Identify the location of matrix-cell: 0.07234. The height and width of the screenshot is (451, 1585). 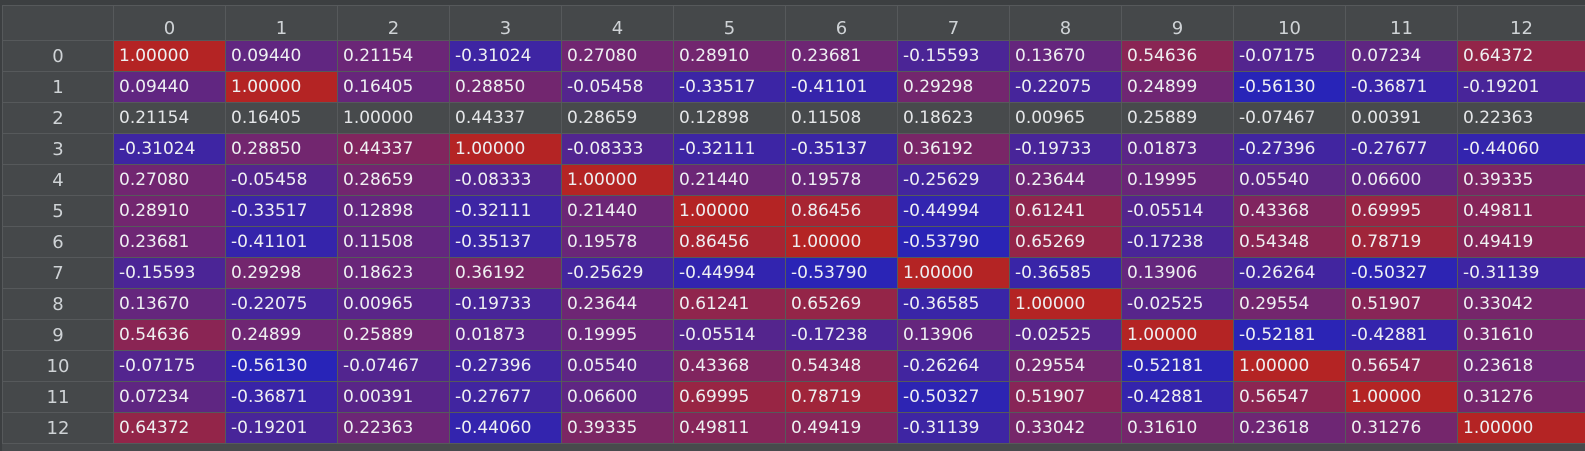
(1401, 56).